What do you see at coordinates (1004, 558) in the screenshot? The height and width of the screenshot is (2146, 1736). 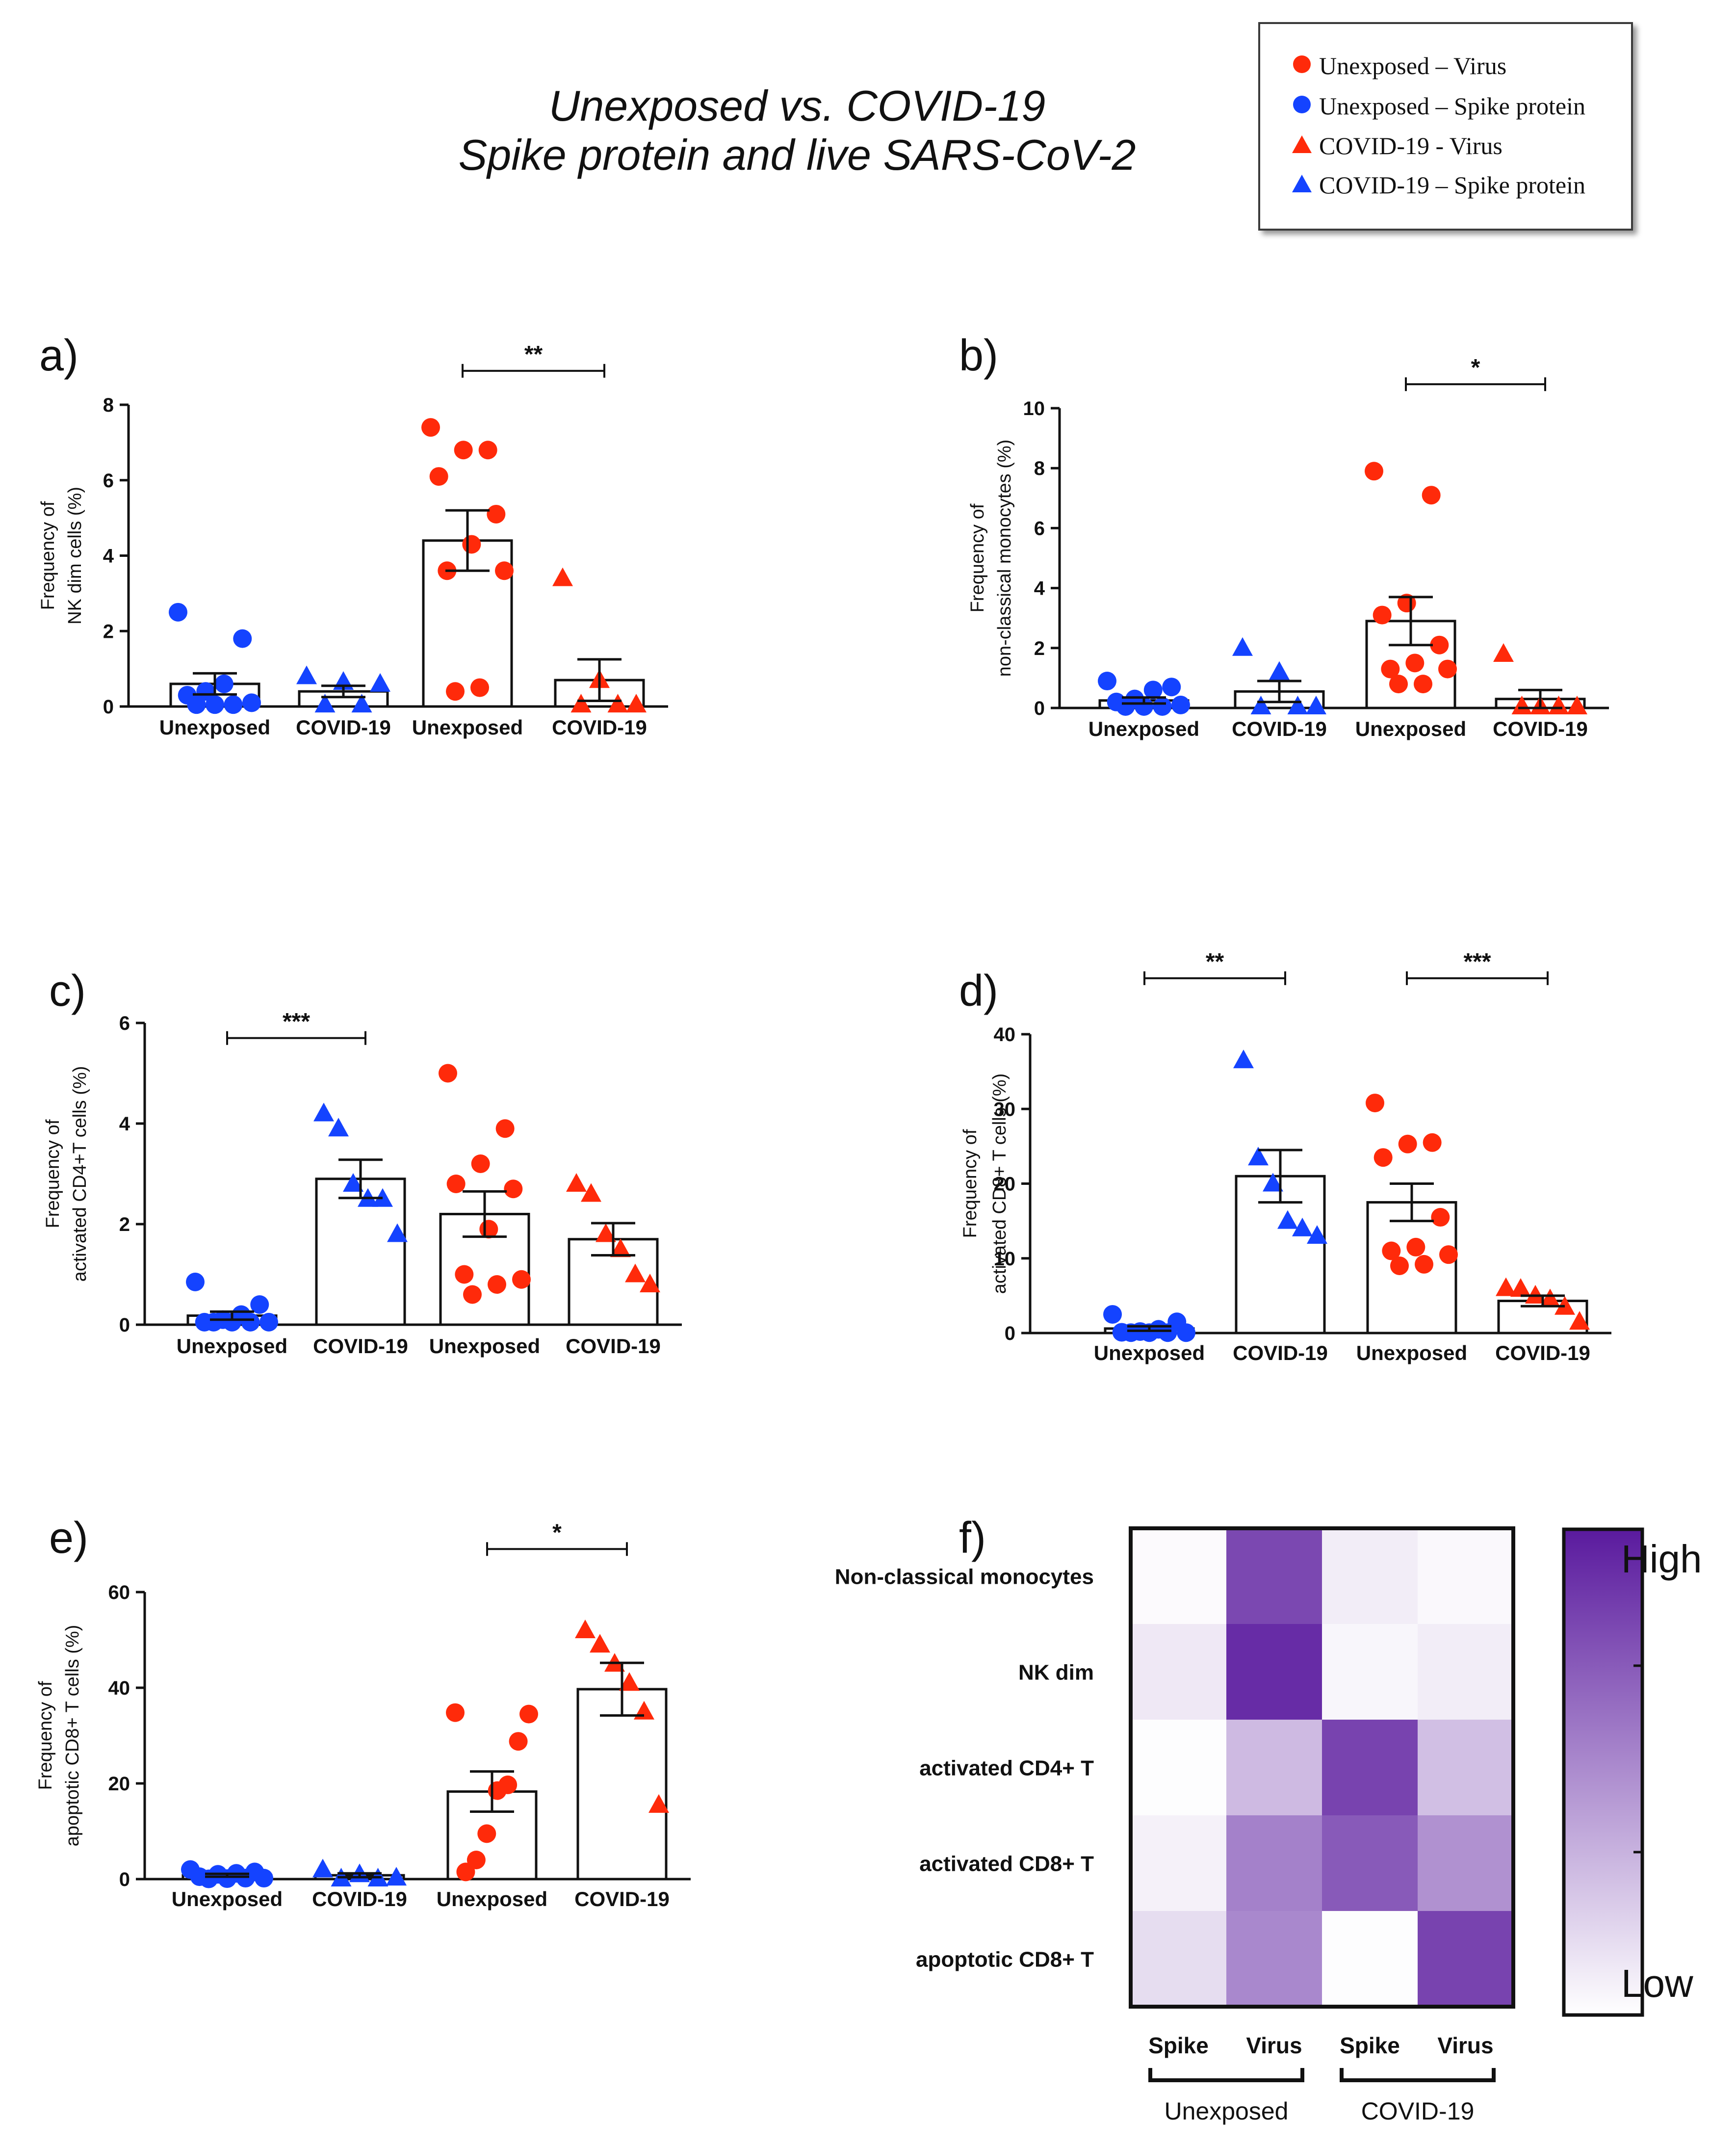 I see `y-axis-label: non-classical monocytes (%)` at bounding box center [1004, 558].